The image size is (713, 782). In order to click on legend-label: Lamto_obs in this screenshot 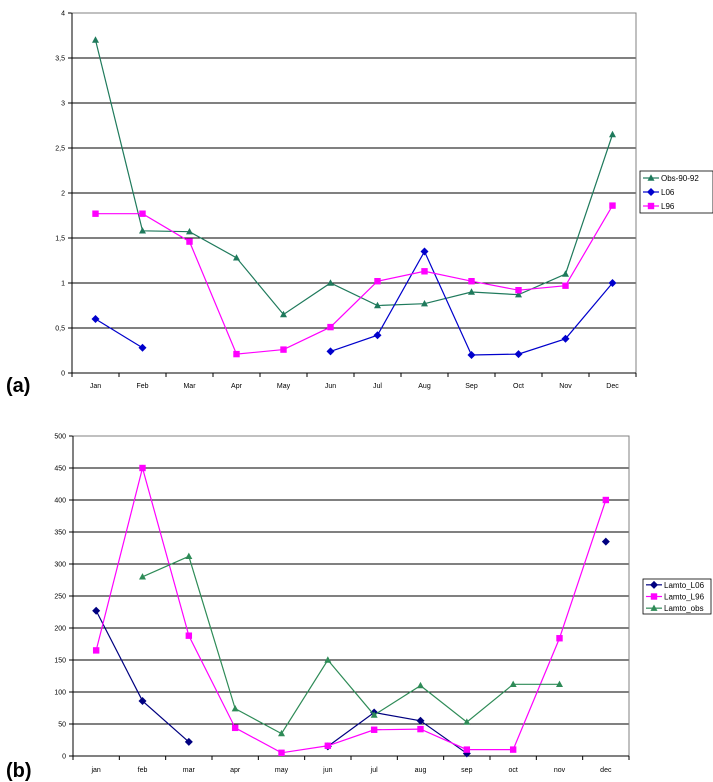, I will do `click(684, 608)`.